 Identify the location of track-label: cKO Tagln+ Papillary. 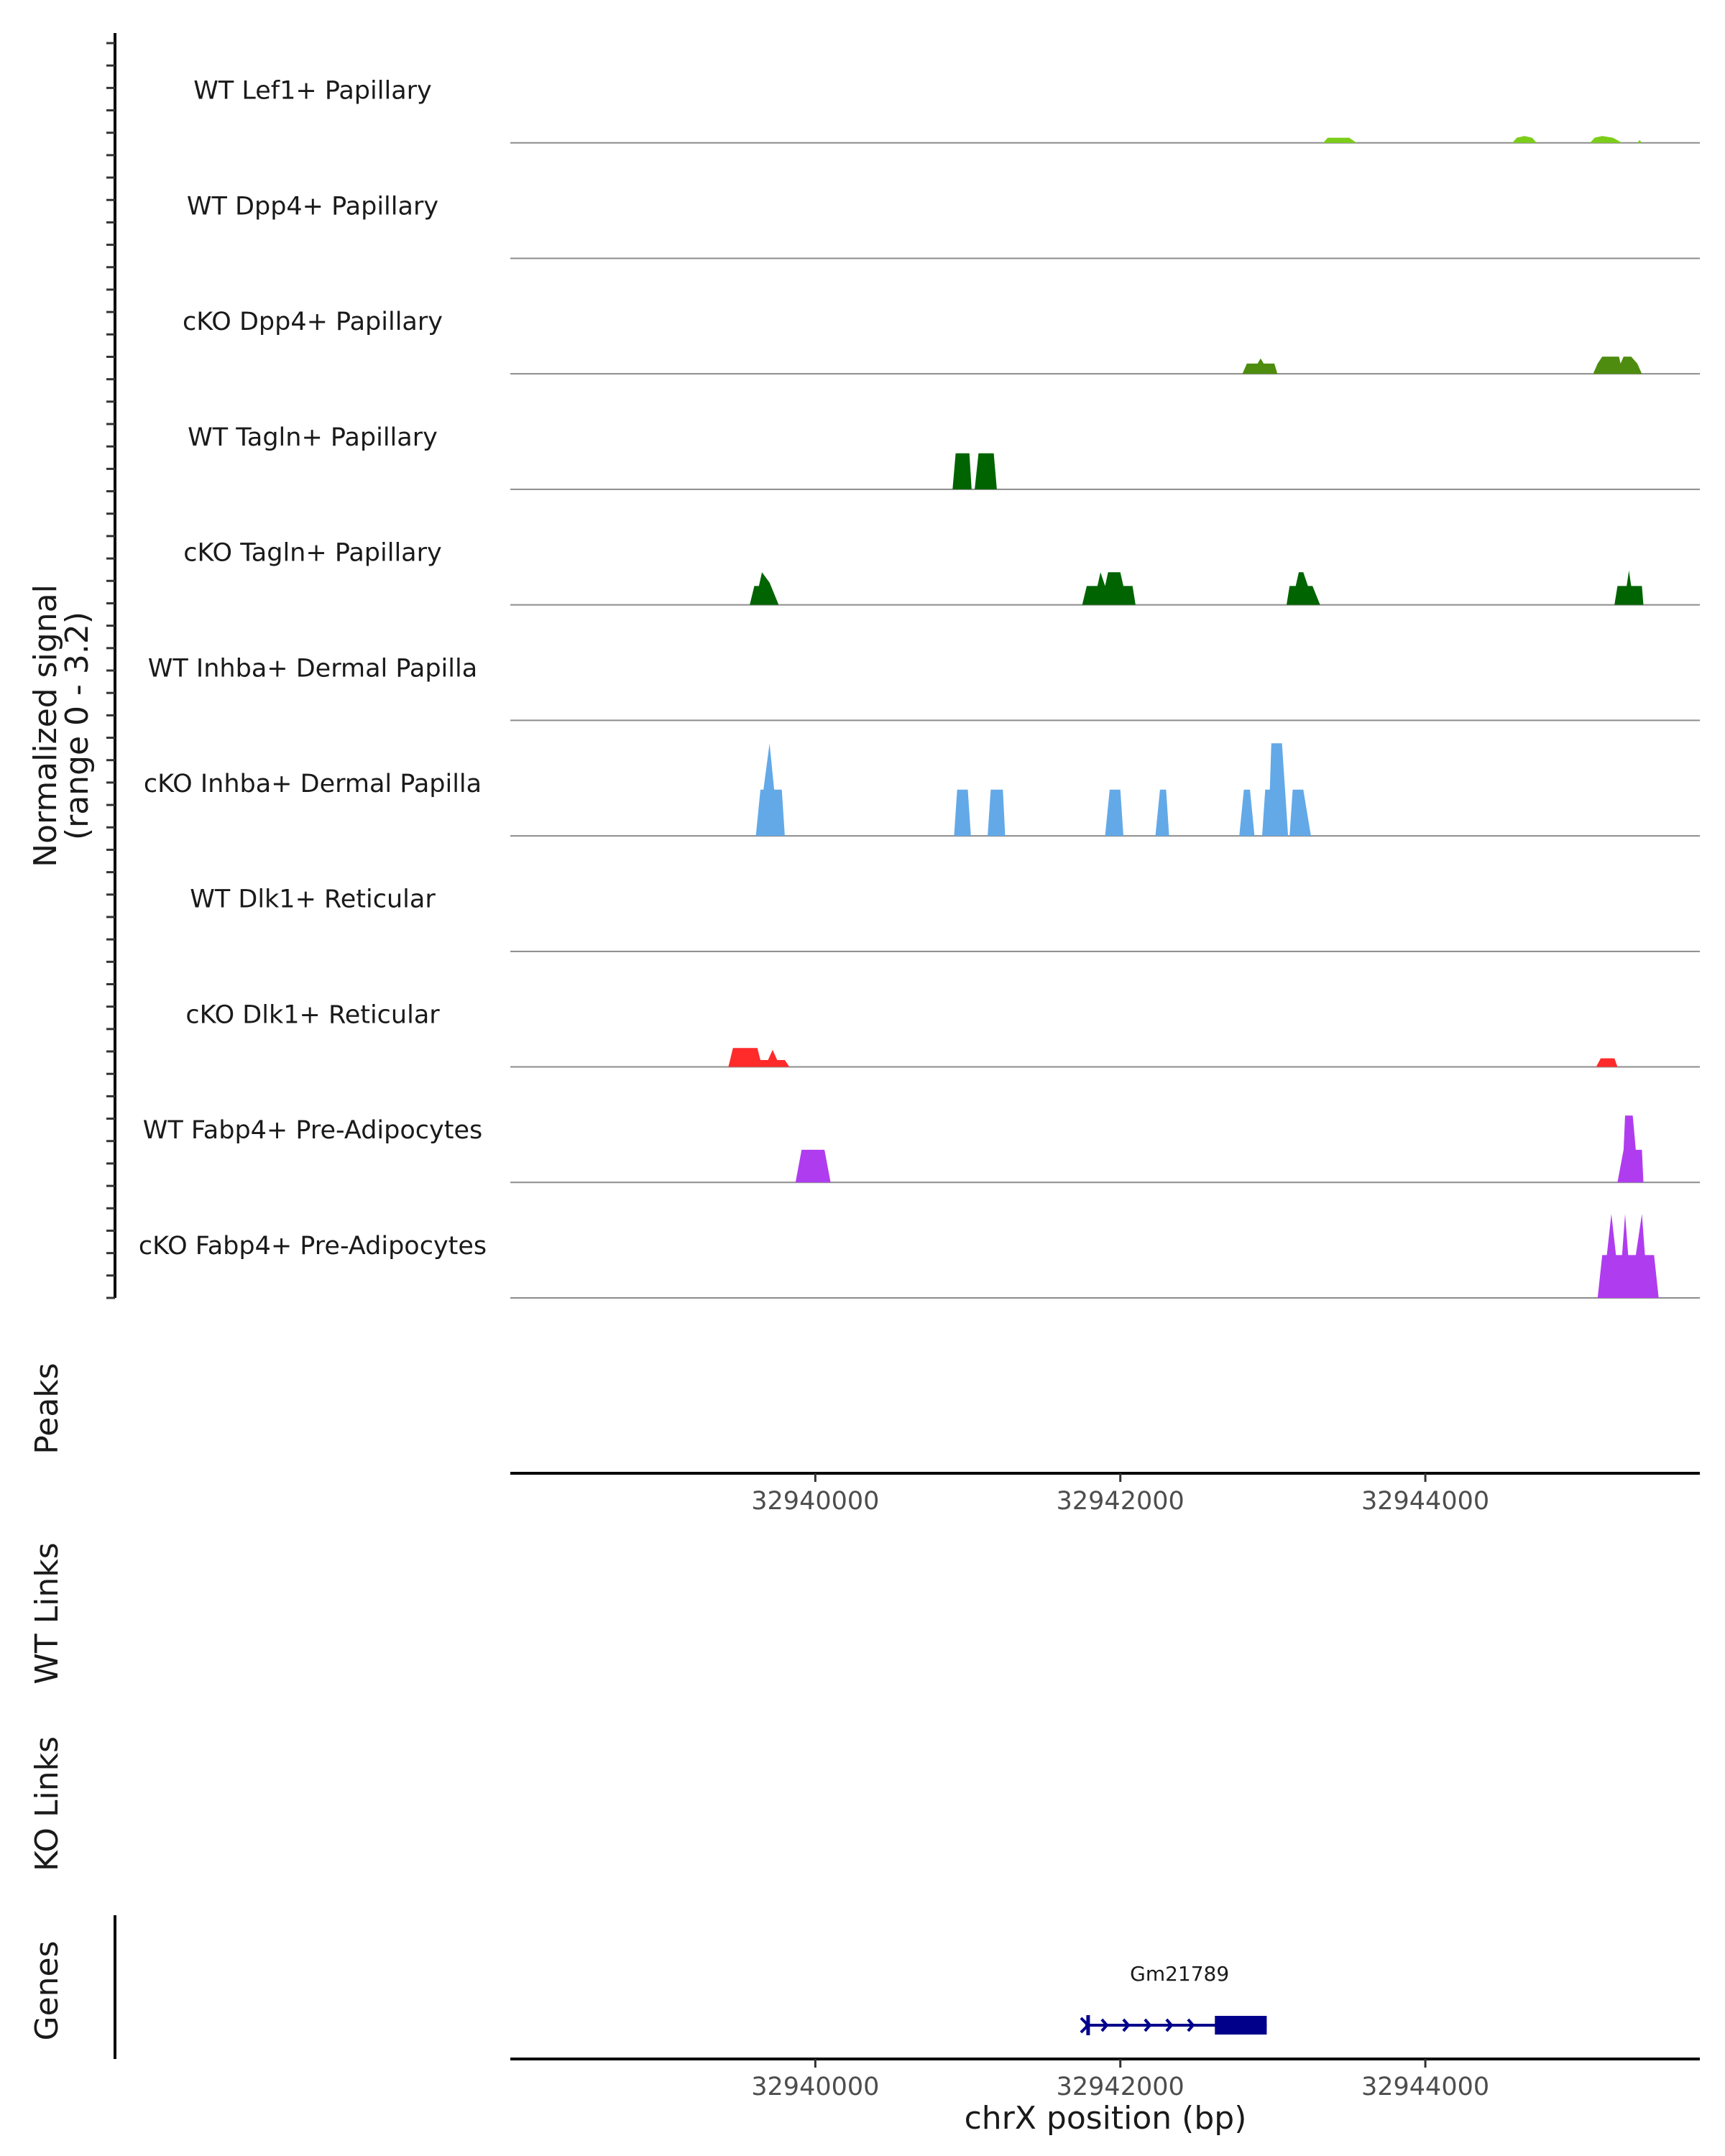
(312, 553).